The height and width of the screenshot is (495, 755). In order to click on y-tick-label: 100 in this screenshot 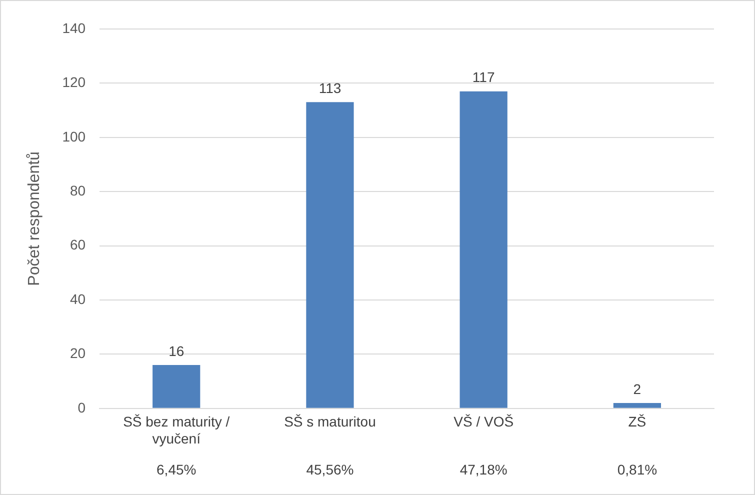, I will do `click(74, 136)`.